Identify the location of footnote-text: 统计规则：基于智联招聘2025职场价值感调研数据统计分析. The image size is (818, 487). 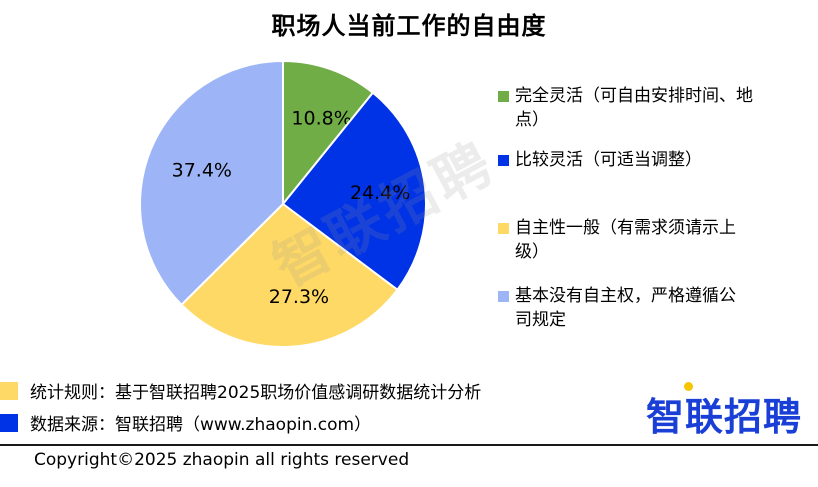
(256, 393).